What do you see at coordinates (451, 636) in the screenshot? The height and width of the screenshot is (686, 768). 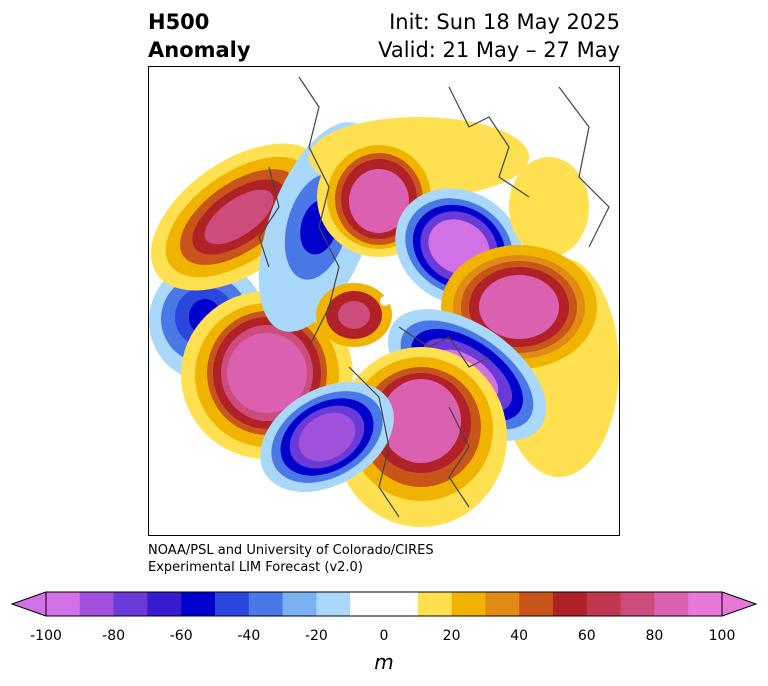 I see `colorbar-tick-label: 20` at bounding box center [451, 636].